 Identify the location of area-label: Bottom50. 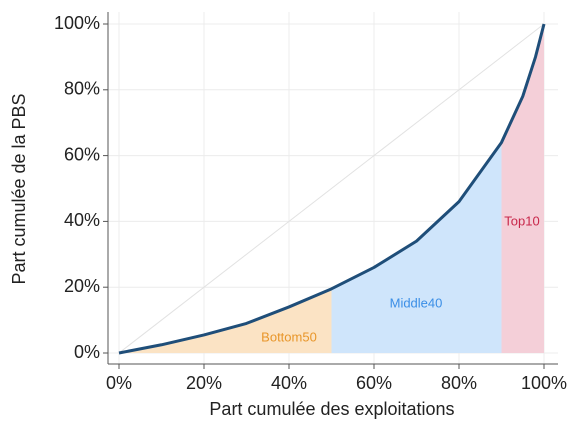
(289, 336).